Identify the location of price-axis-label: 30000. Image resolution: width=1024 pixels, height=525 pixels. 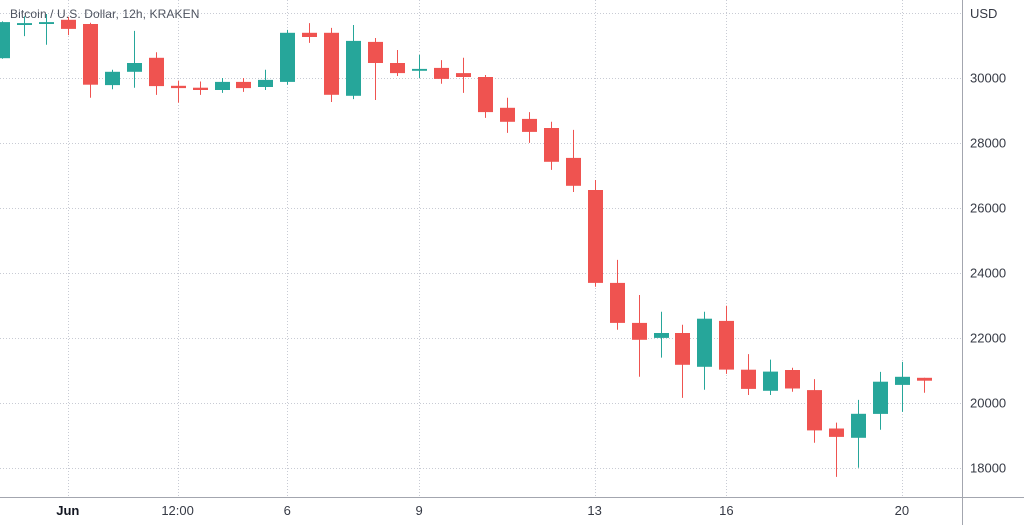
(988, 78).